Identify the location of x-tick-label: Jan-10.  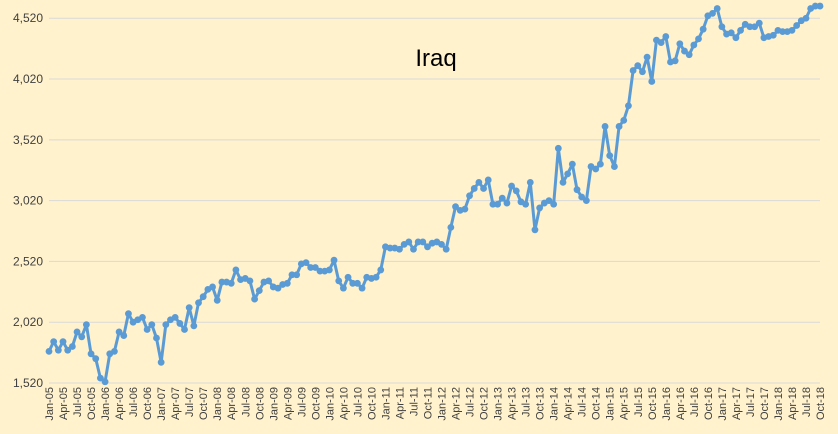
(330, 404).